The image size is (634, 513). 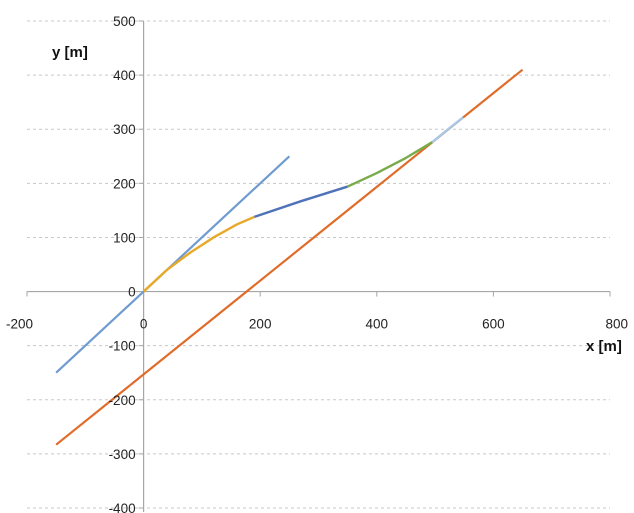 I want to click on x-tick-label: 800, so click(x=616, y=324).